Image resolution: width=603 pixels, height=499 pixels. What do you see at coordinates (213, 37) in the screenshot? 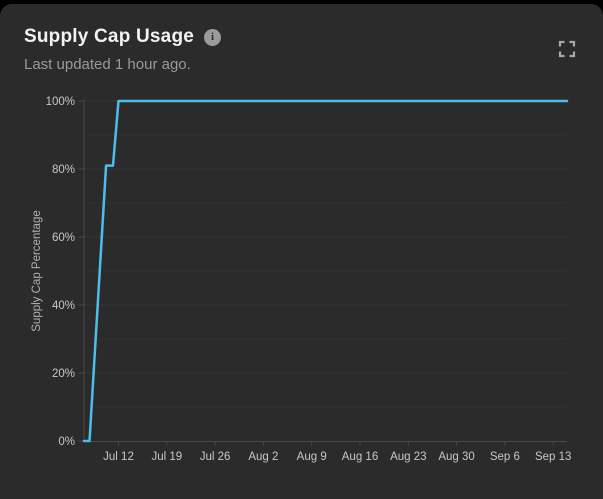
I see `info-circle-icon: i` at bounding box center [213, 37].